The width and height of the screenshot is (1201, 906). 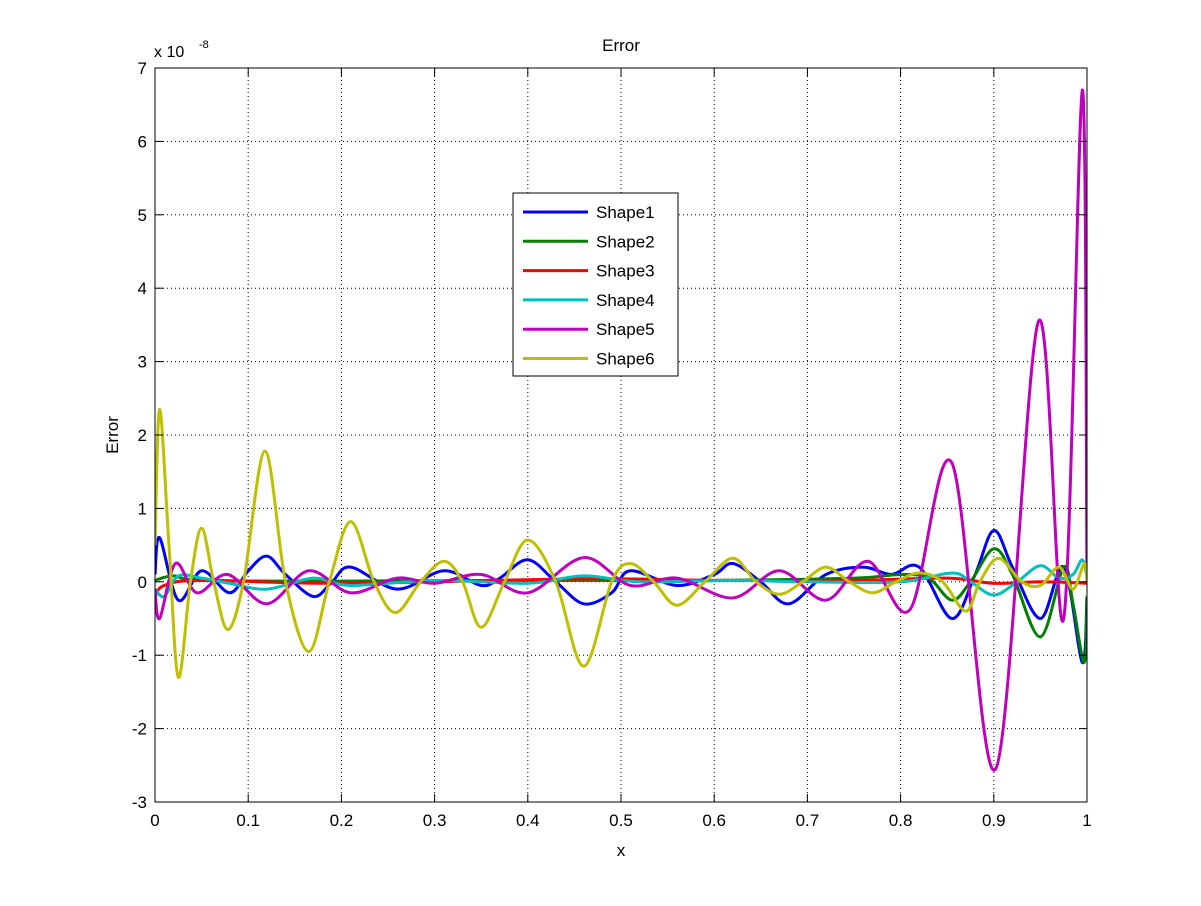 What do you see at coordinates (139, 802) in the screenshot?
I see `y-tick-label: -3` at bounding box center [139, 802].